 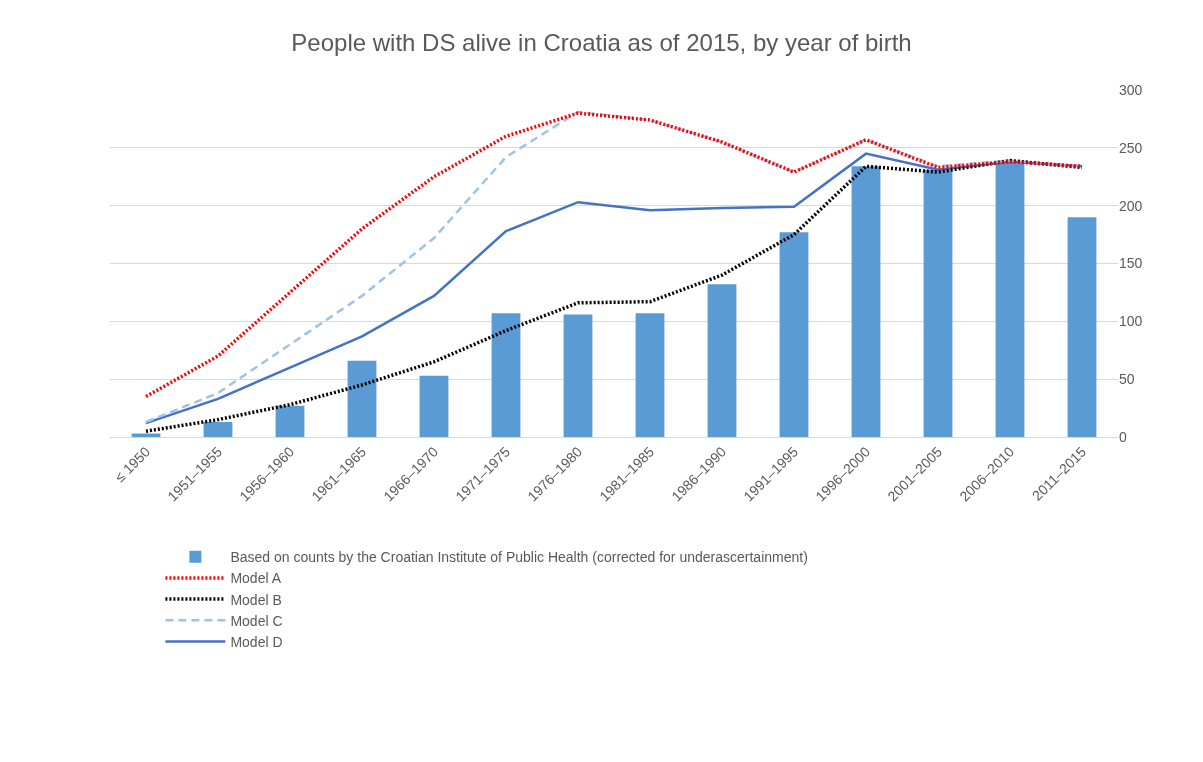 I want to click on y-tick-label: 300, so click(x=1131, y=89).